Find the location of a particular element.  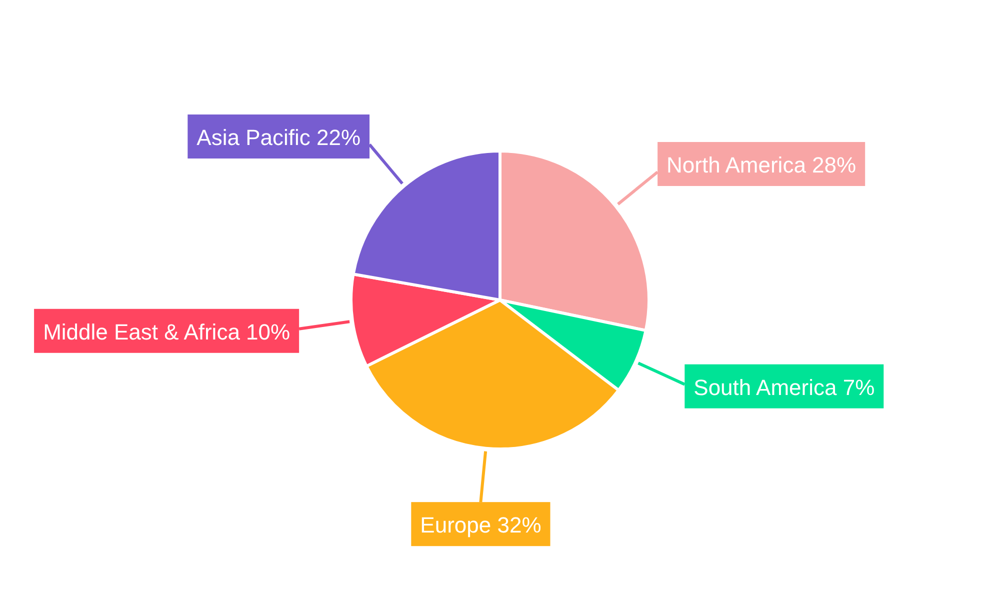

slice-label: North America 28% is located at coordinates (761, 165).